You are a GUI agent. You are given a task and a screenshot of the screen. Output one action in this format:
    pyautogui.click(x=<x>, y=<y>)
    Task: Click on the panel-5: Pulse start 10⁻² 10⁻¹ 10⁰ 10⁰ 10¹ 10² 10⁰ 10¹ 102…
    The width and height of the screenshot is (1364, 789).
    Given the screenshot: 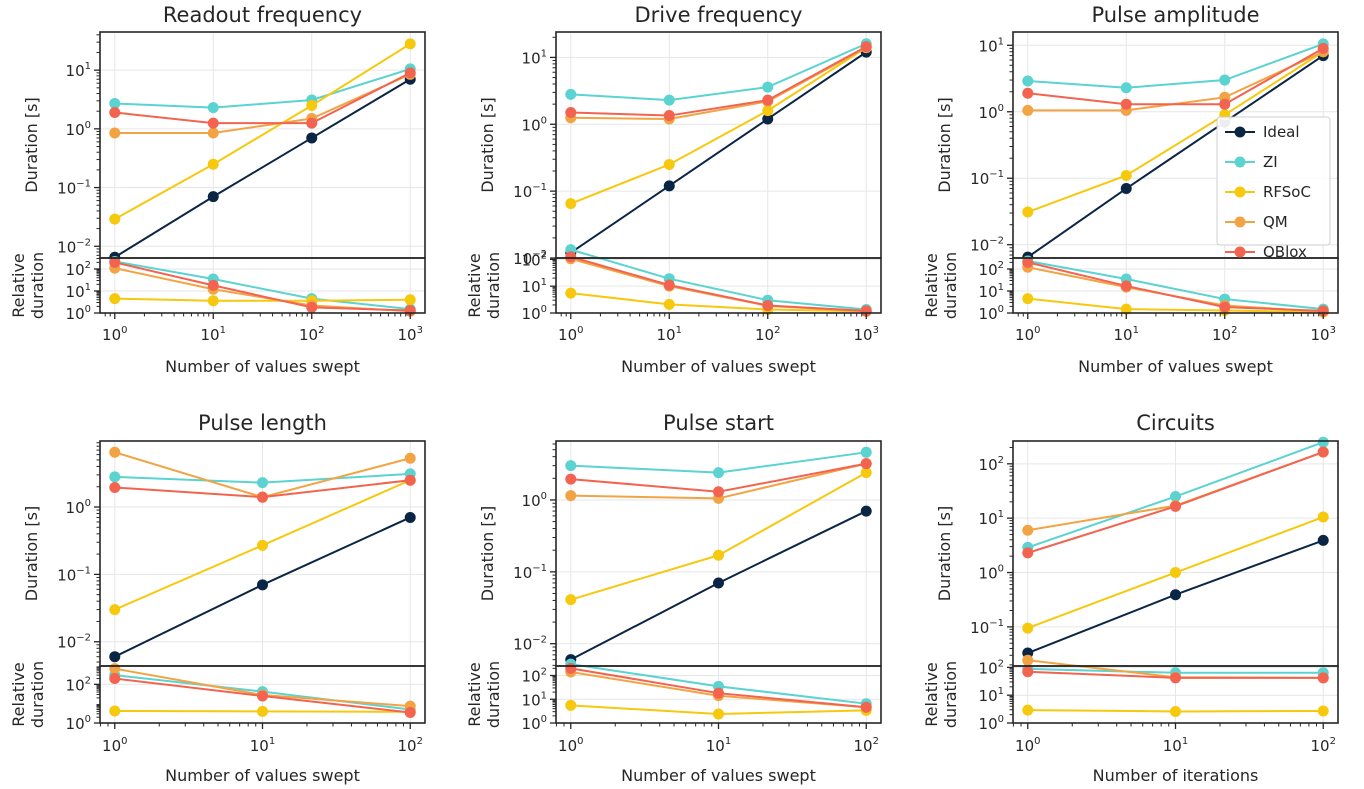 What is the action you would take?
    pyautogui.click(x=673, y=598)
    